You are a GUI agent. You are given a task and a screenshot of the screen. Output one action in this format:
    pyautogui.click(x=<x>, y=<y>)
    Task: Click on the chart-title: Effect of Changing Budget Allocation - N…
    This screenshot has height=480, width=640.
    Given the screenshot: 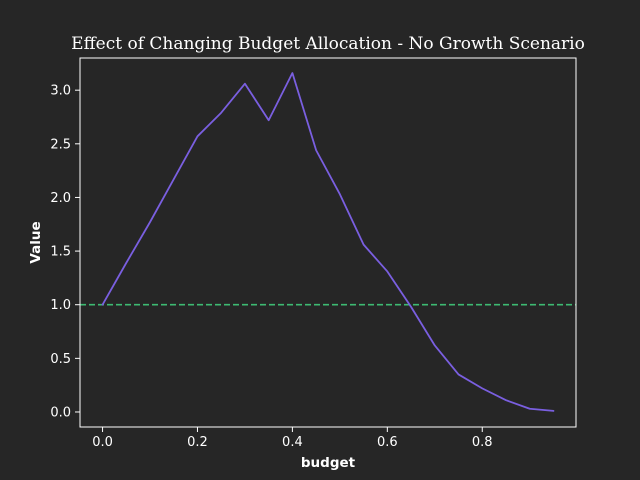 What is the action you would take?
    pyautogui.click(x=328, y=44)
    